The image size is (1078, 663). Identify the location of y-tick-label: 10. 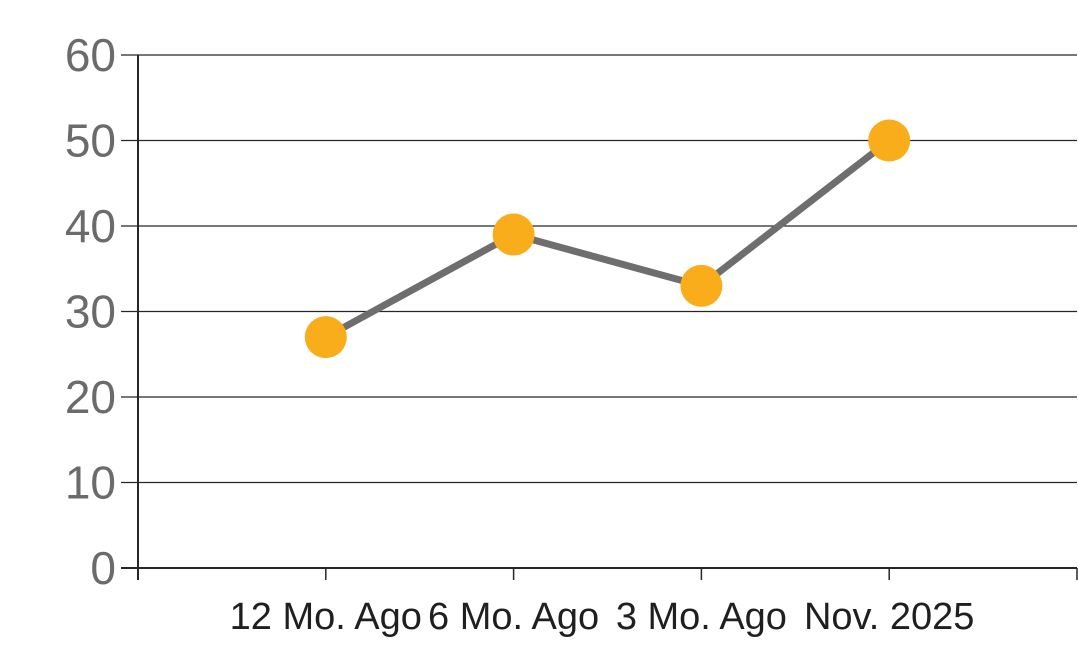
(90, 483).